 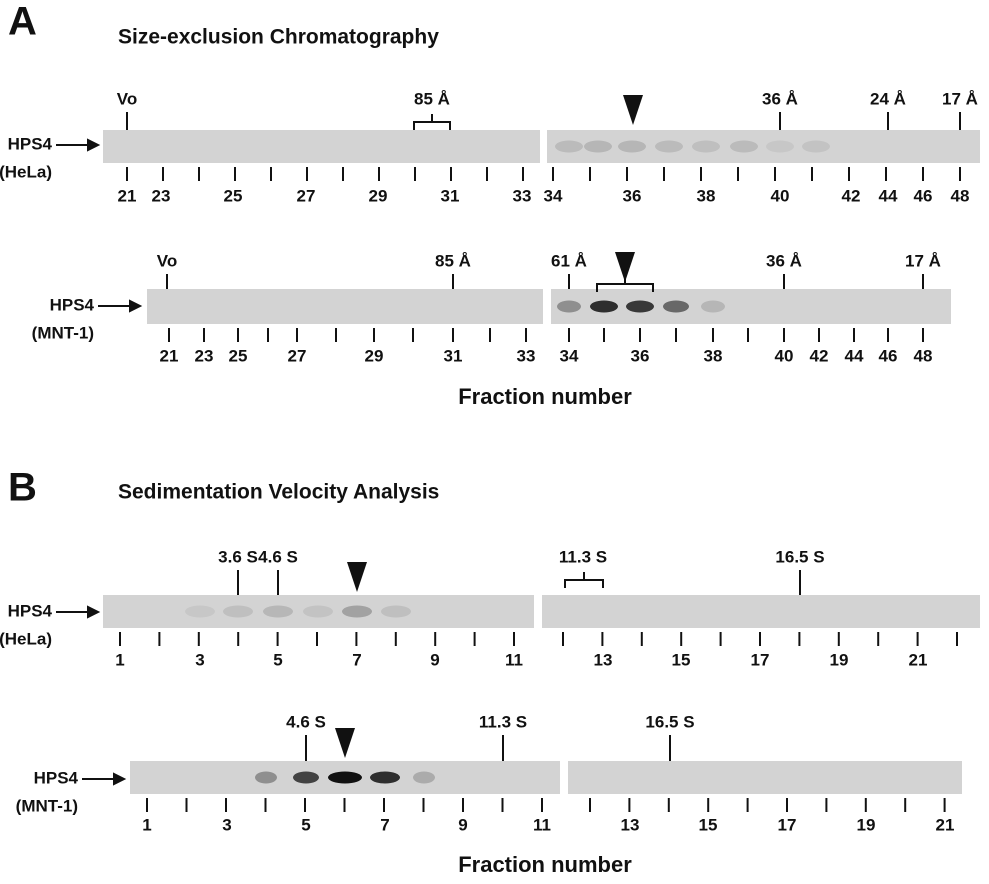 I want to click on fraction-label: 13, so click(x=630, y=824).